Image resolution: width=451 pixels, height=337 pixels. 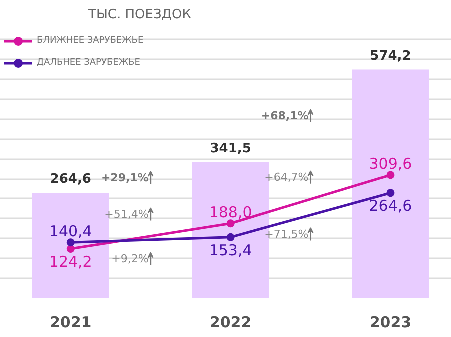 I want to click on chart-title: ТЫС. ПОЕЗДОК, so click(x=140, y=15).